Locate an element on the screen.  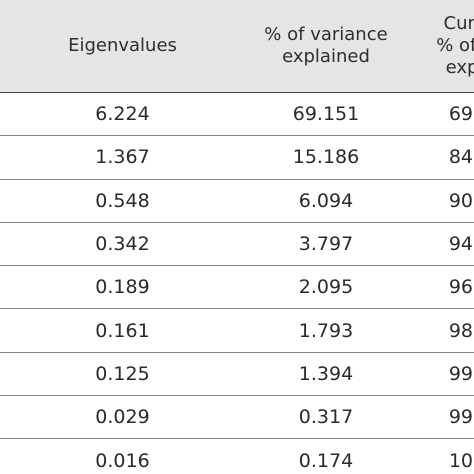
cell-cumulative-variance: 94.2 is located at coordinates (461, 244).